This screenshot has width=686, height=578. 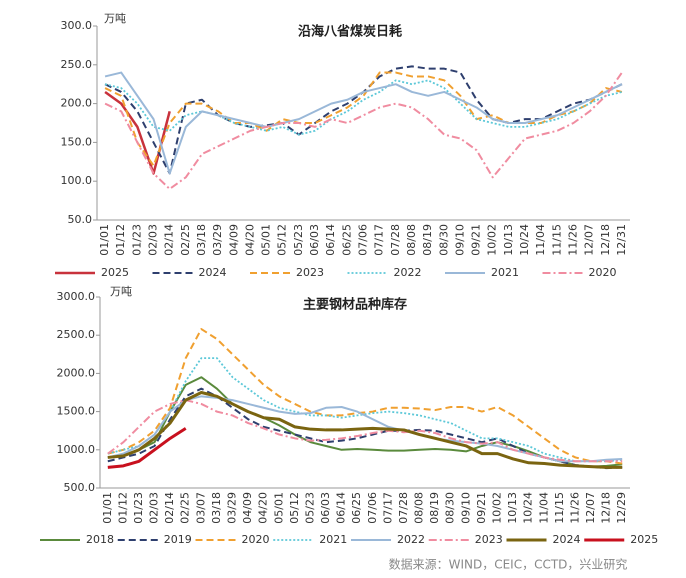 I want to click on y-tick-label: 1500.0, so click(x=76, y=411).